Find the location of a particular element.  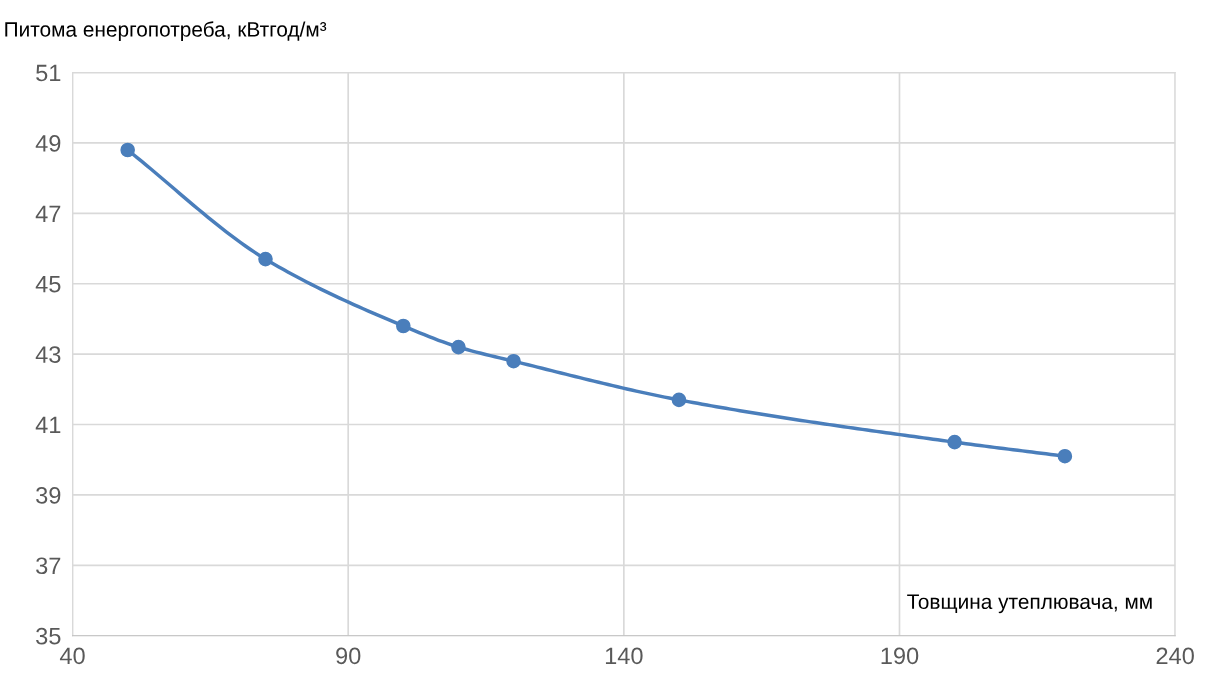

x-tick-label: 190 is located at coordinates (900, 656).